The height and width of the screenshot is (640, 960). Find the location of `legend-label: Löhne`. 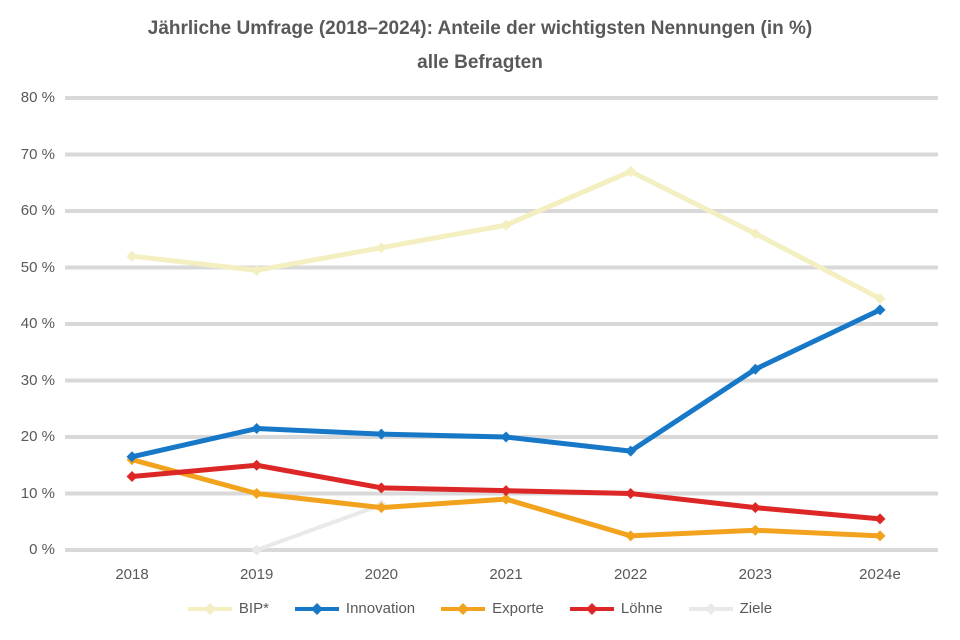

legend-label: Löhne is located at coordinates (641, 608).